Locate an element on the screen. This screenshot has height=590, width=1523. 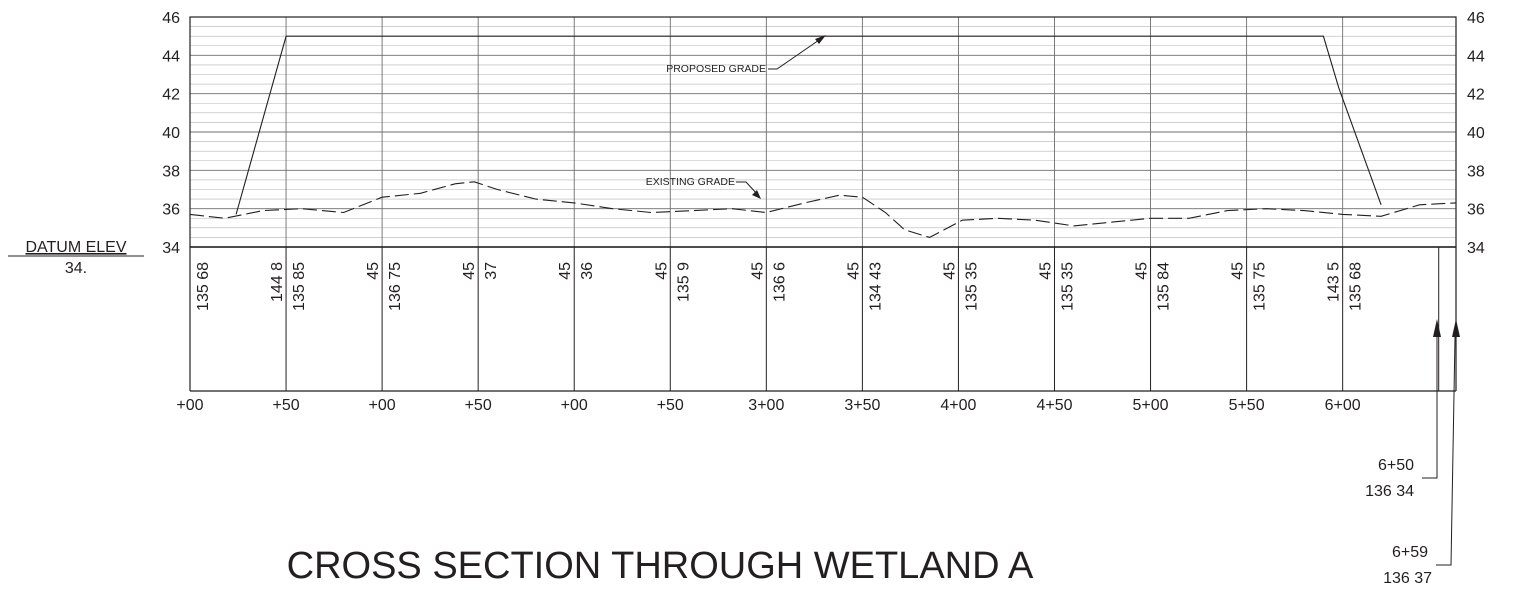
y-tick-label-right: 34 is located at coordinates (1476, 248).